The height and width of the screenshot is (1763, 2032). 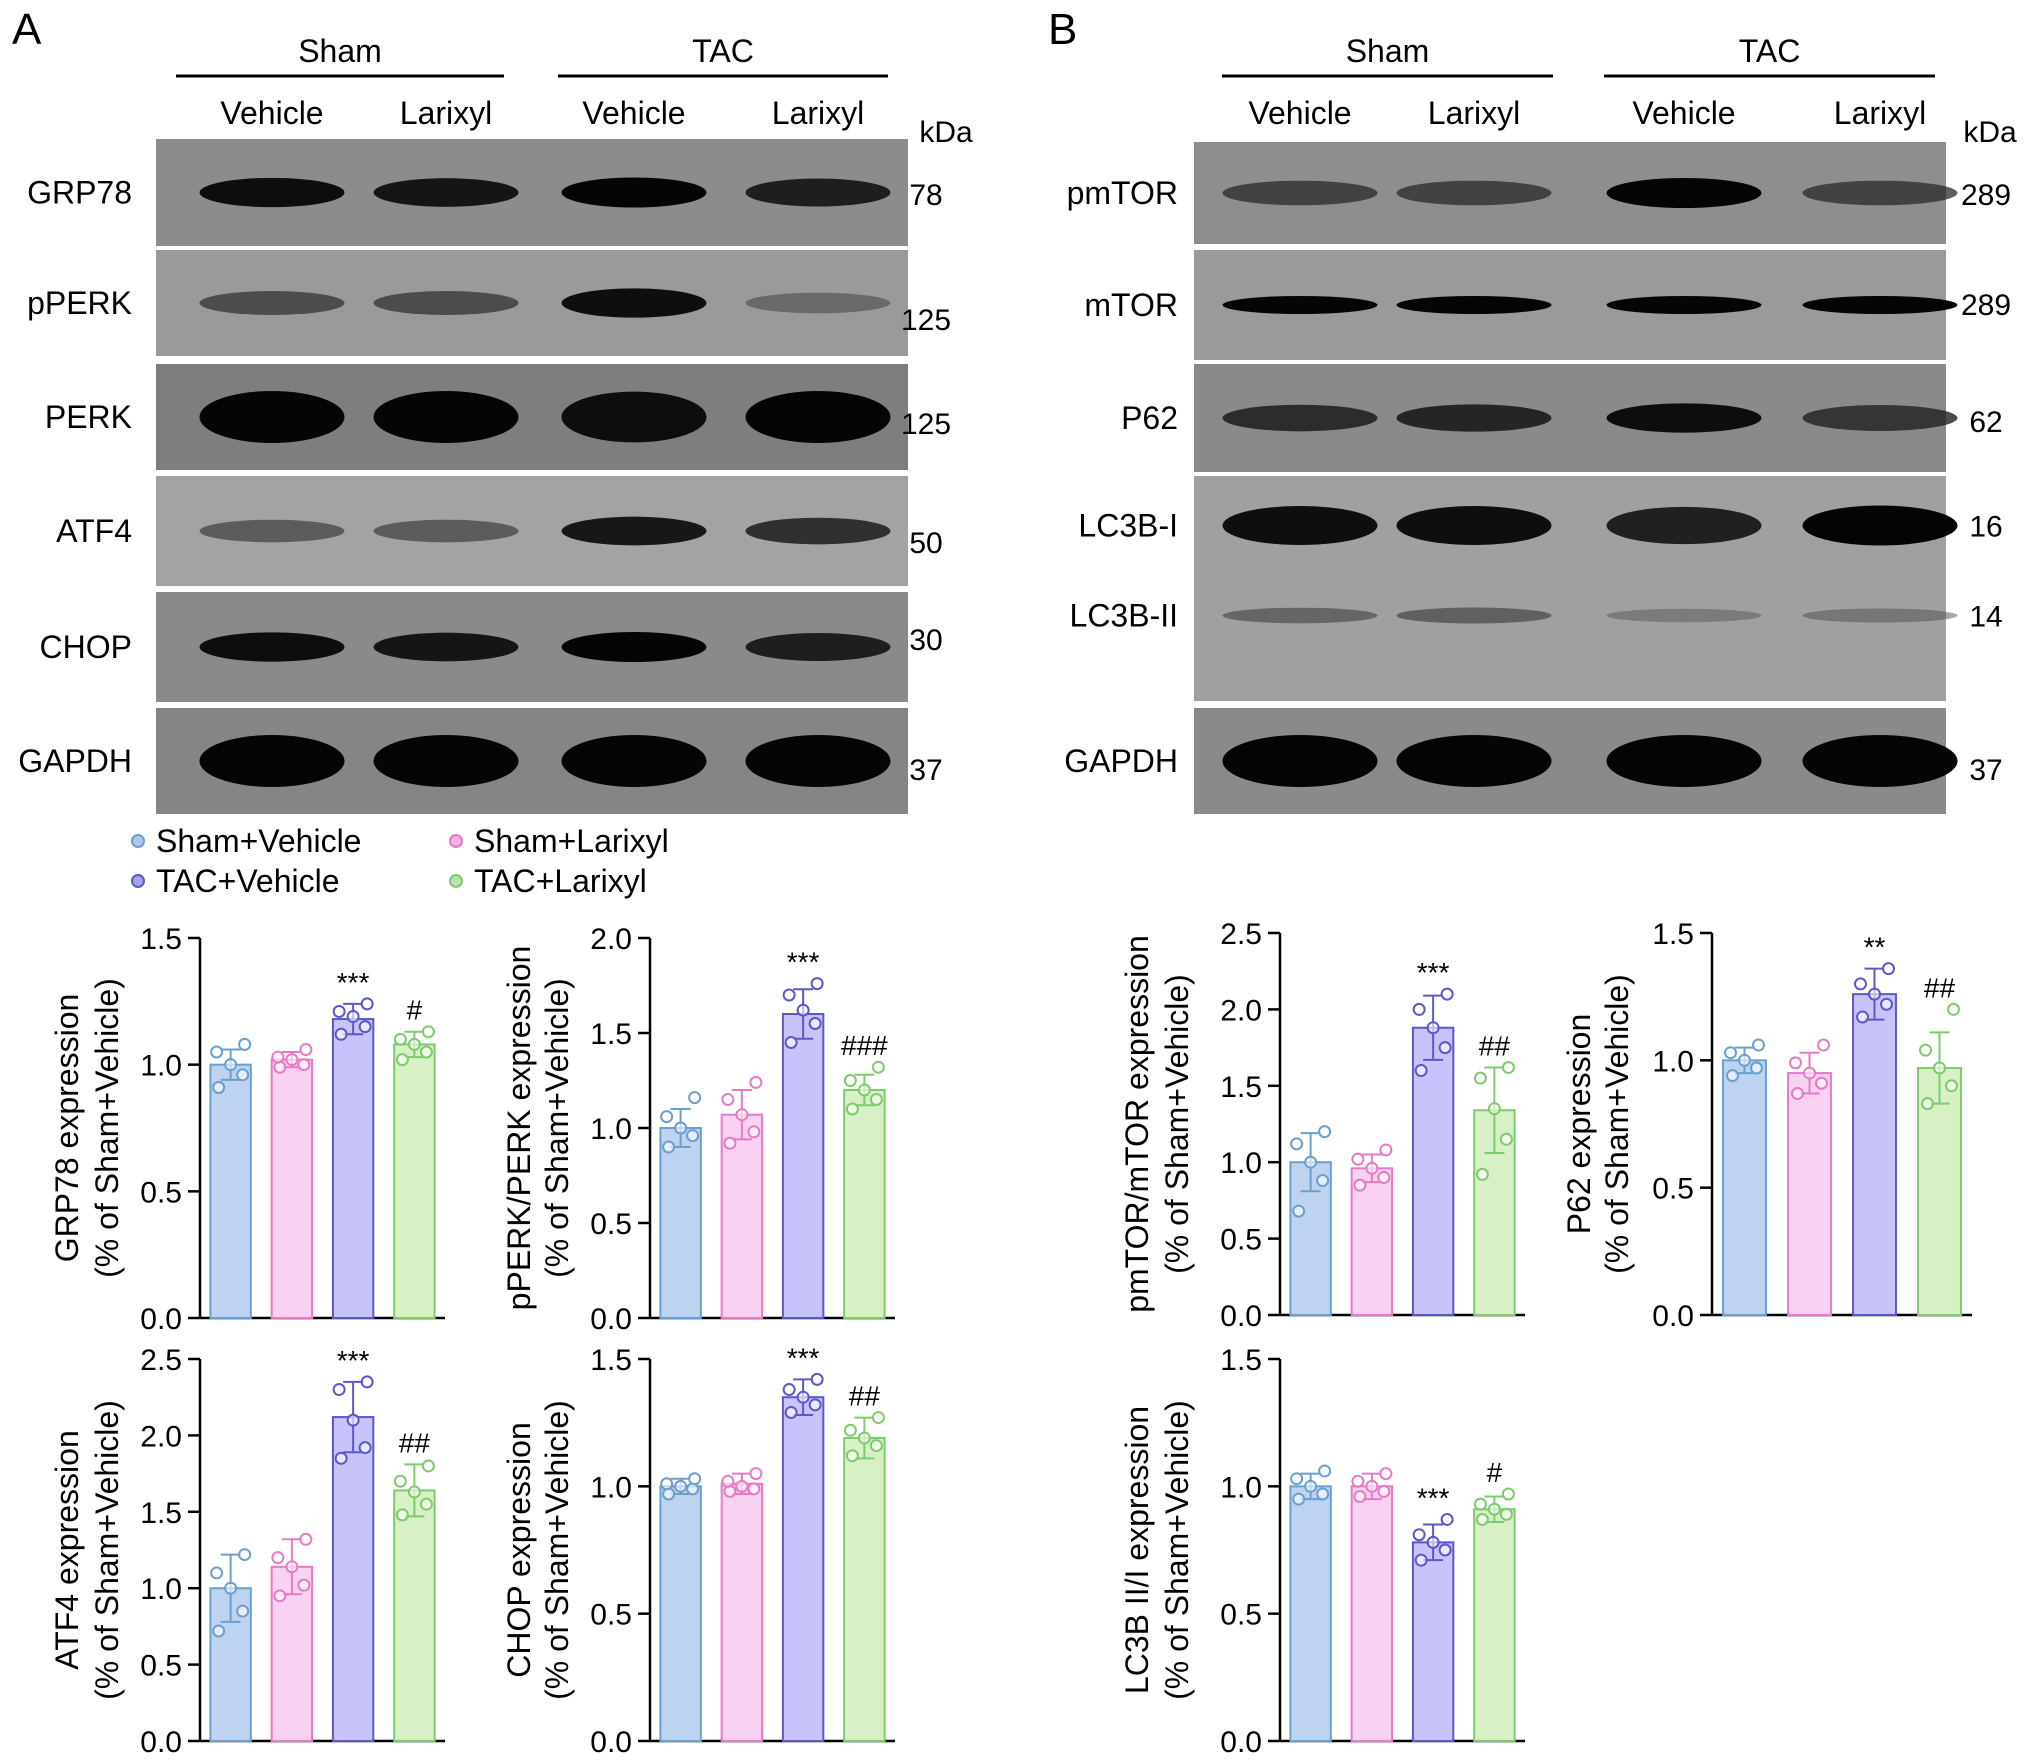 What do you see at coordinates (571, 841) in the screenshot?
I see `legend-label: Sham+Larixyl` at bounding box center [571, 841].